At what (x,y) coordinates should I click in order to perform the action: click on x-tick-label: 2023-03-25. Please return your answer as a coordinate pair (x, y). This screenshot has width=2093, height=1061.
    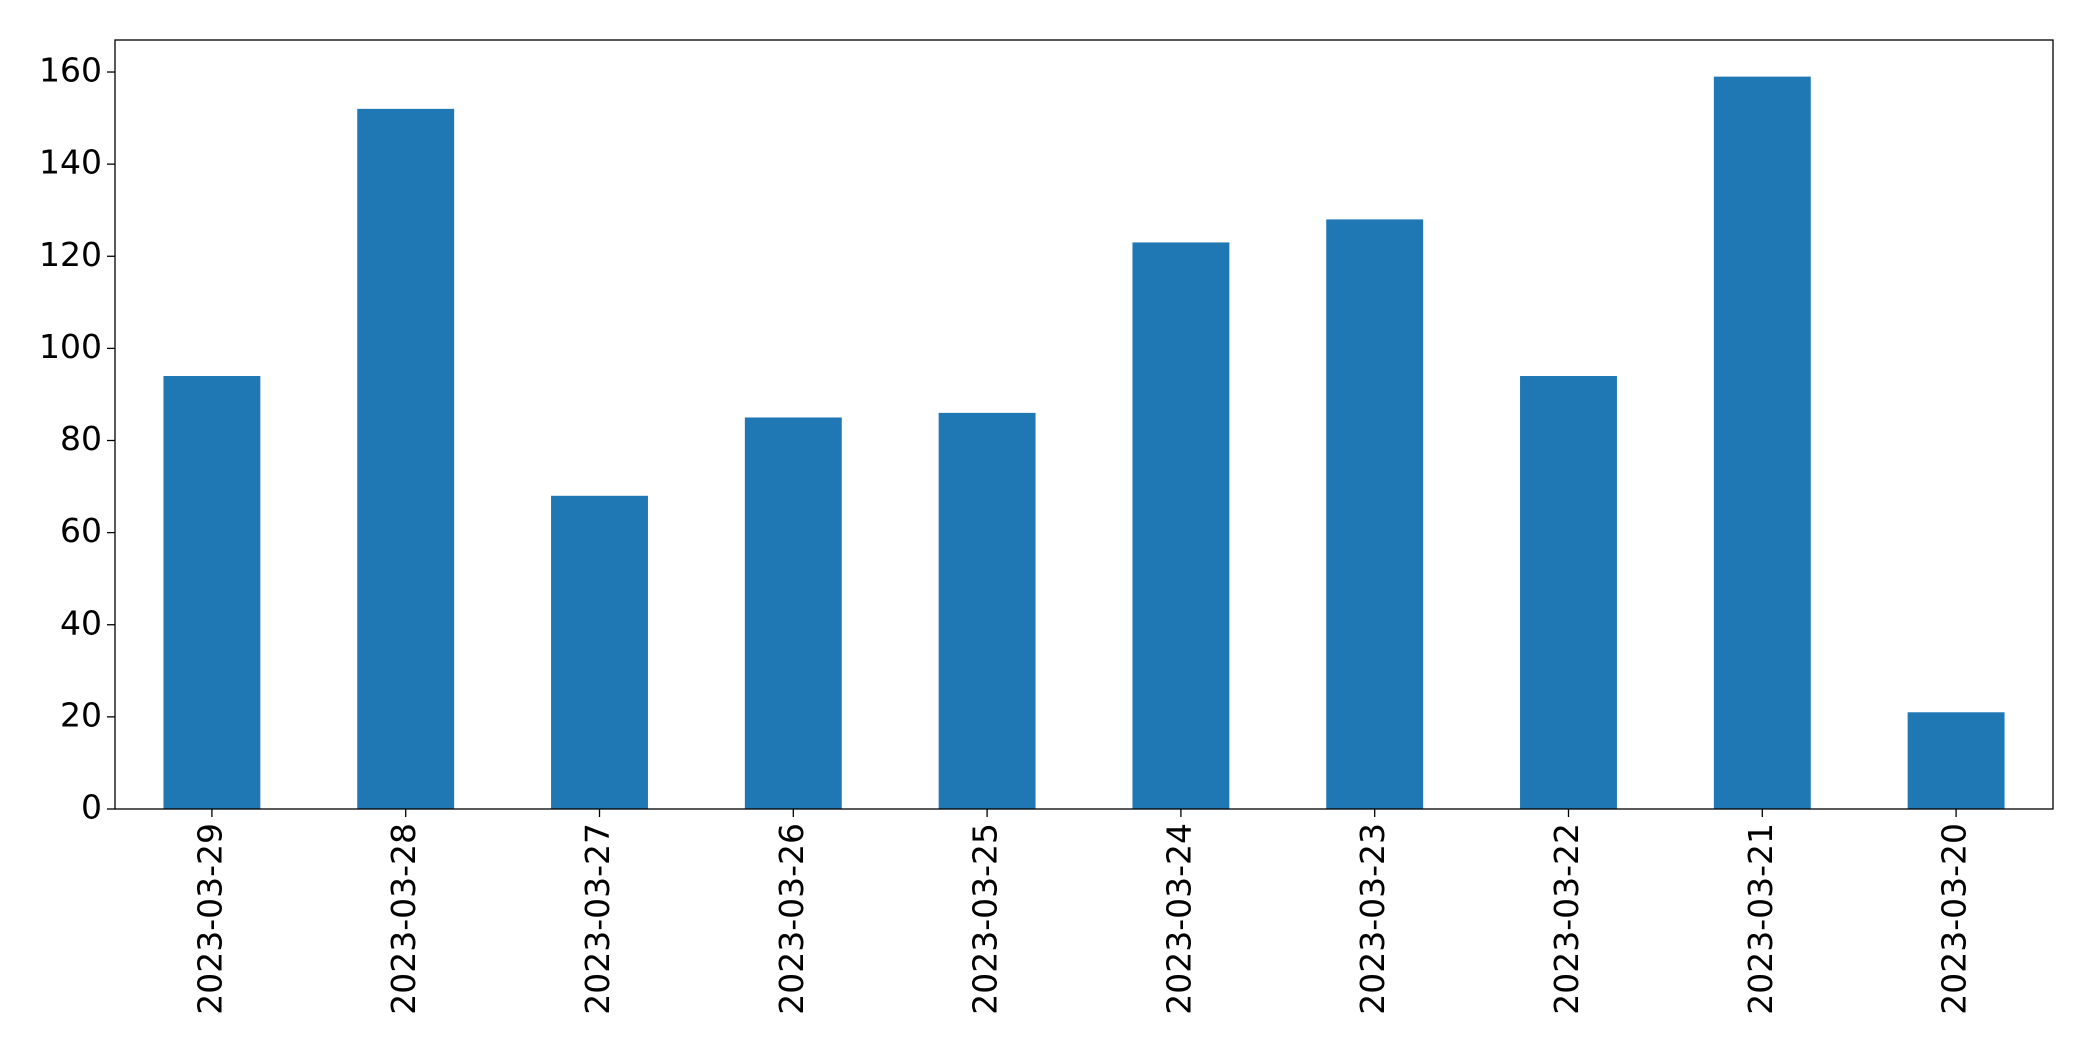
    Looking at the image, I should click on (985, 919).